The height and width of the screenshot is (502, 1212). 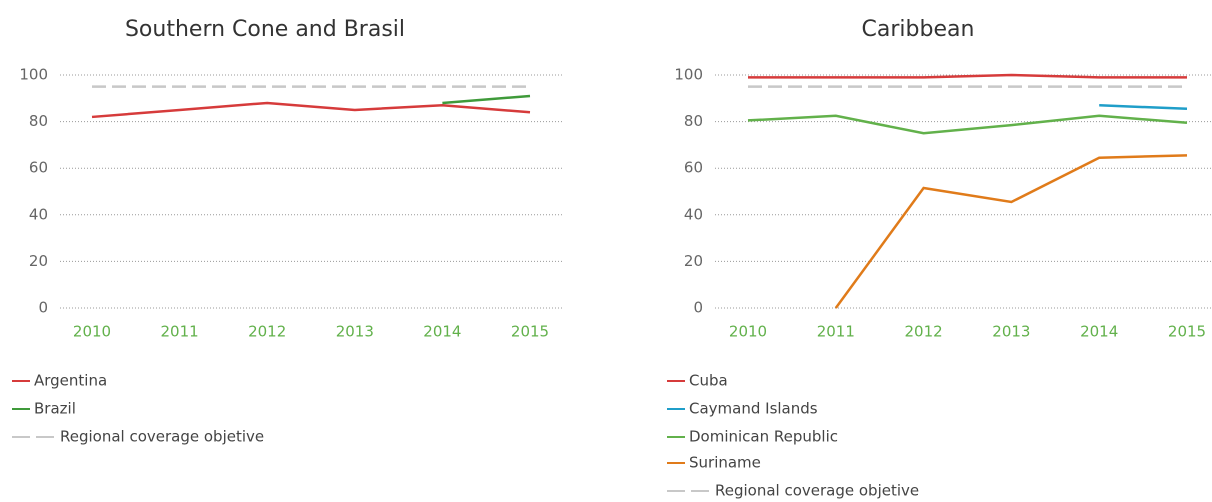 I want to click on legend-label: Argentina, so click(x=70, y=381).